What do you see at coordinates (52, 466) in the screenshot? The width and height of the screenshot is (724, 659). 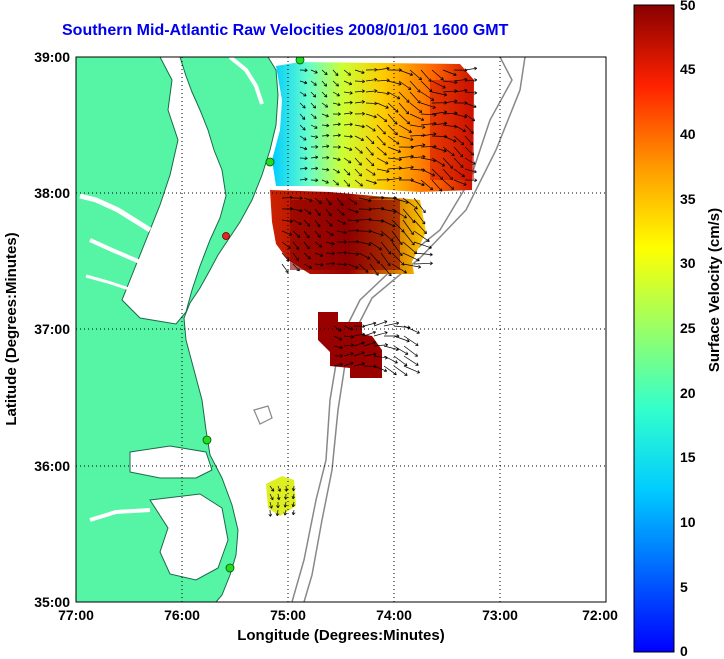 I see `y-tick-label: 36:00` at bounding box center [52, 466].